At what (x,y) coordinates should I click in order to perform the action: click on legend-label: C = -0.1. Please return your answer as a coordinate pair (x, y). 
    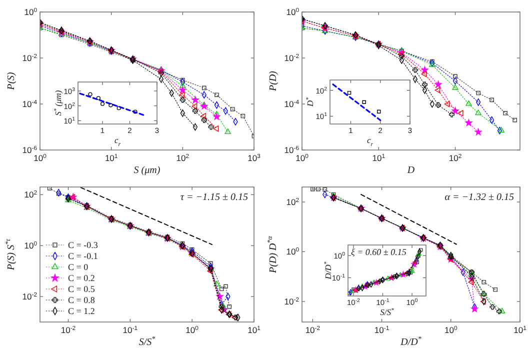
    Looking at the image, I should click on (83, 256).